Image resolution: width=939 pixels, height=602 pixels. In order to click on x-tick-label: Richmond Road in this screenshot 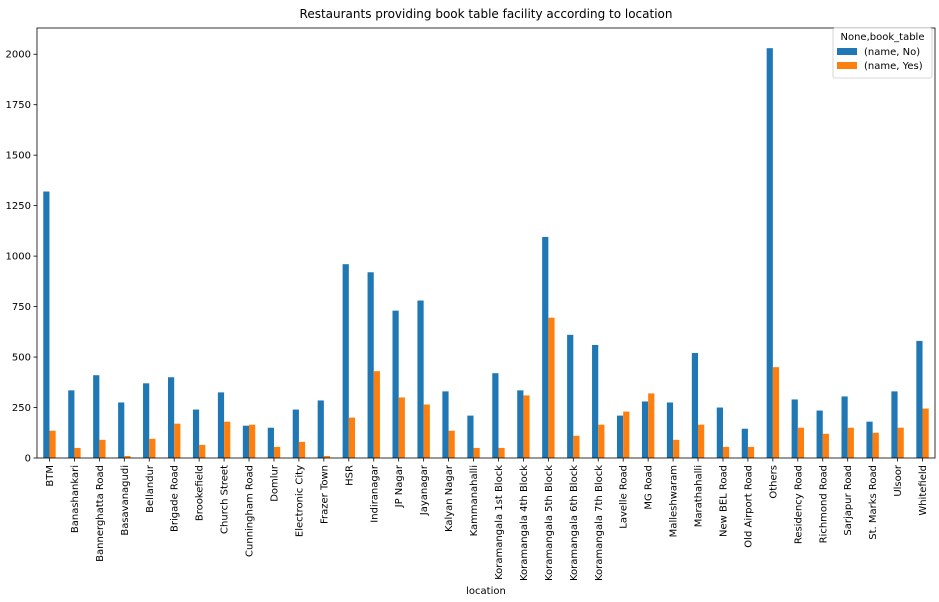, I will do `click(823, 504)`.